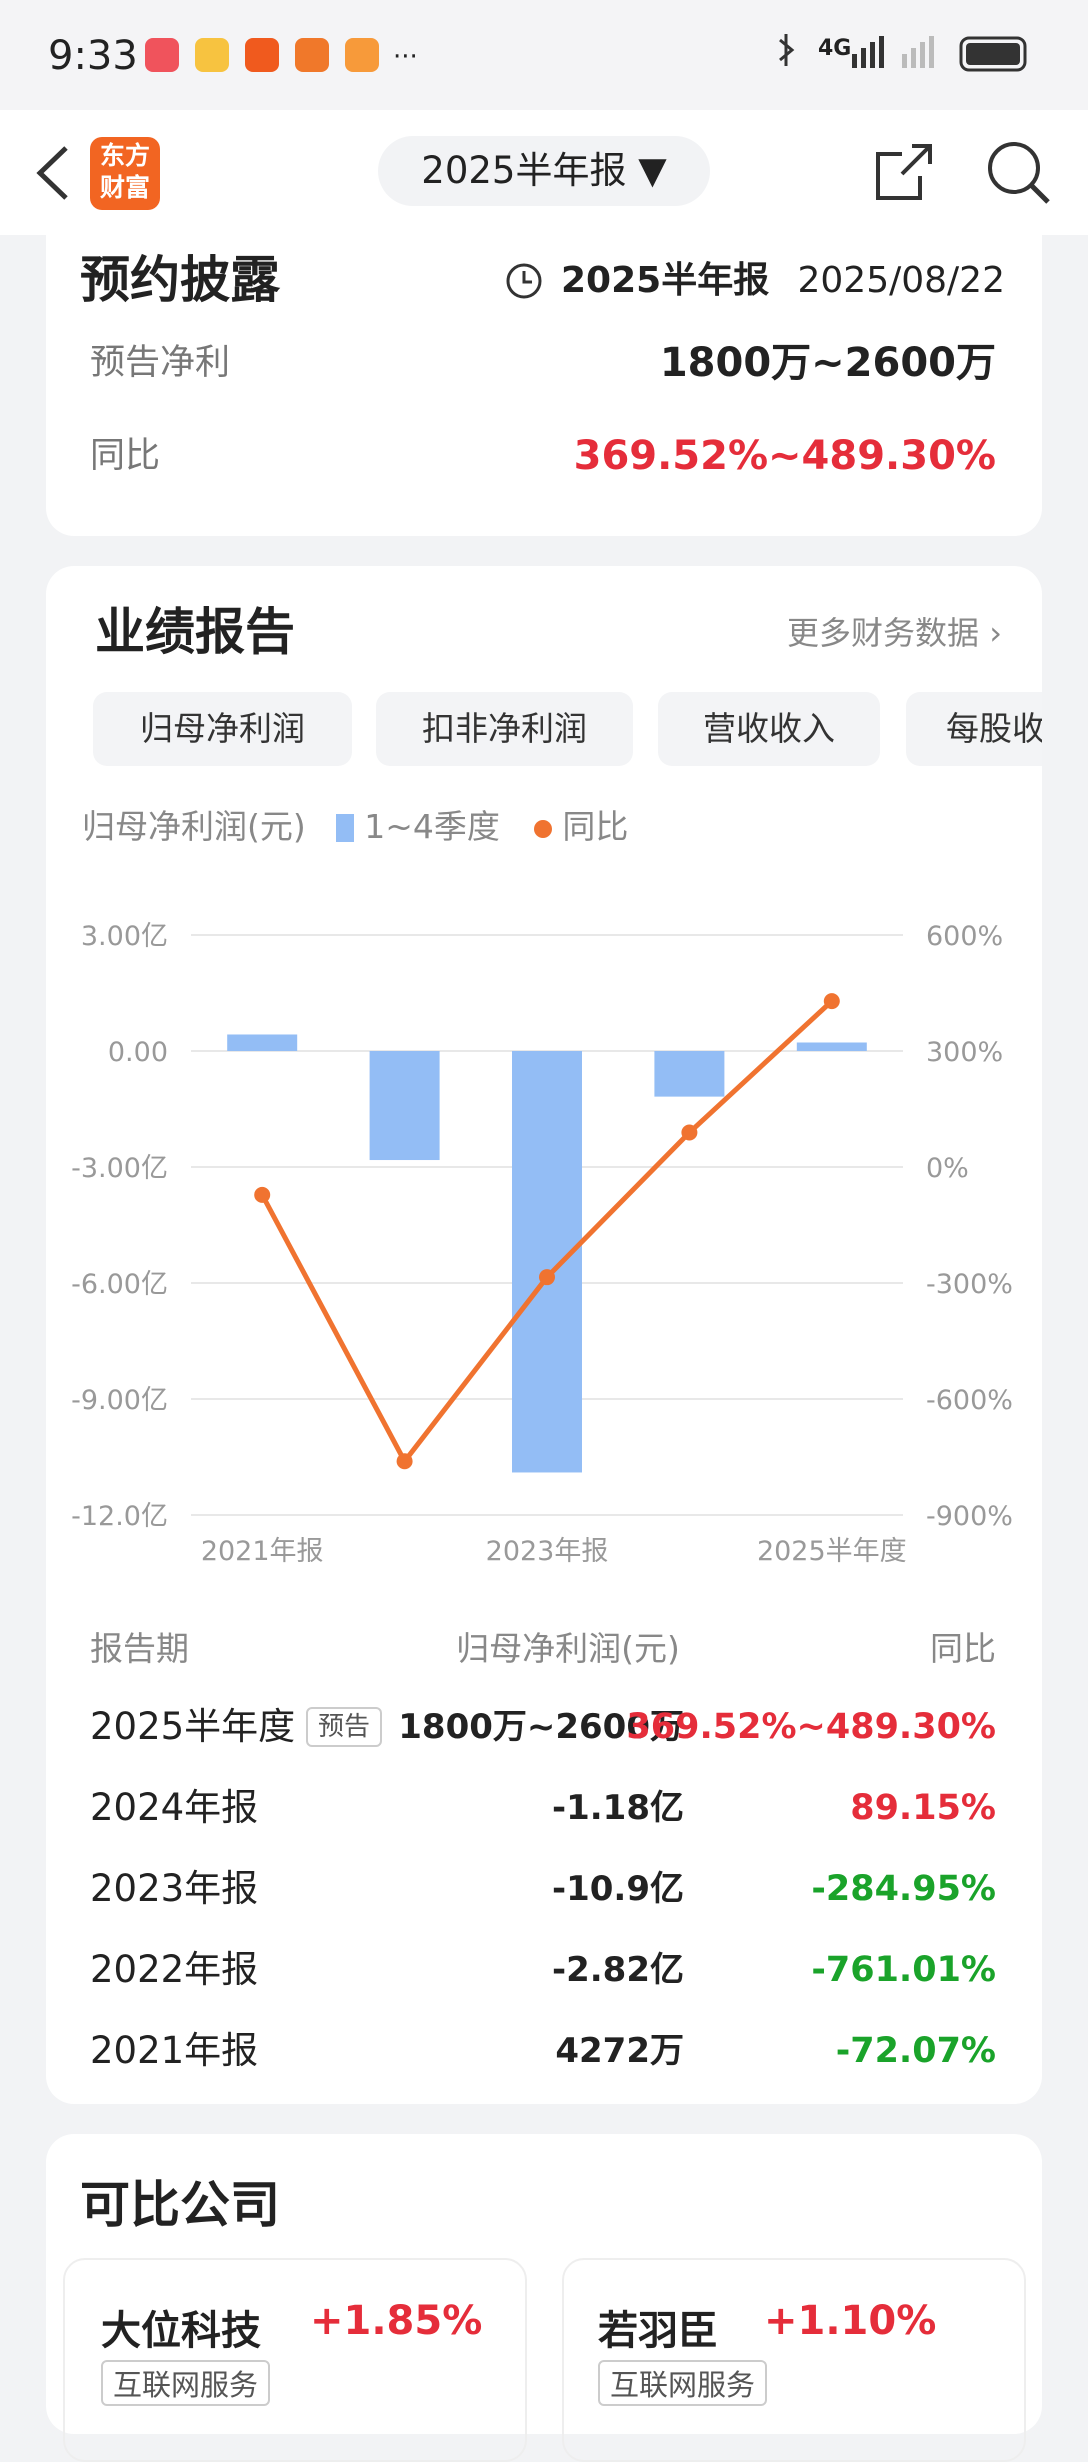  Describe the element at coordinates (595, 826) in the screenshot. I see `legend-label: 同比` at that location.